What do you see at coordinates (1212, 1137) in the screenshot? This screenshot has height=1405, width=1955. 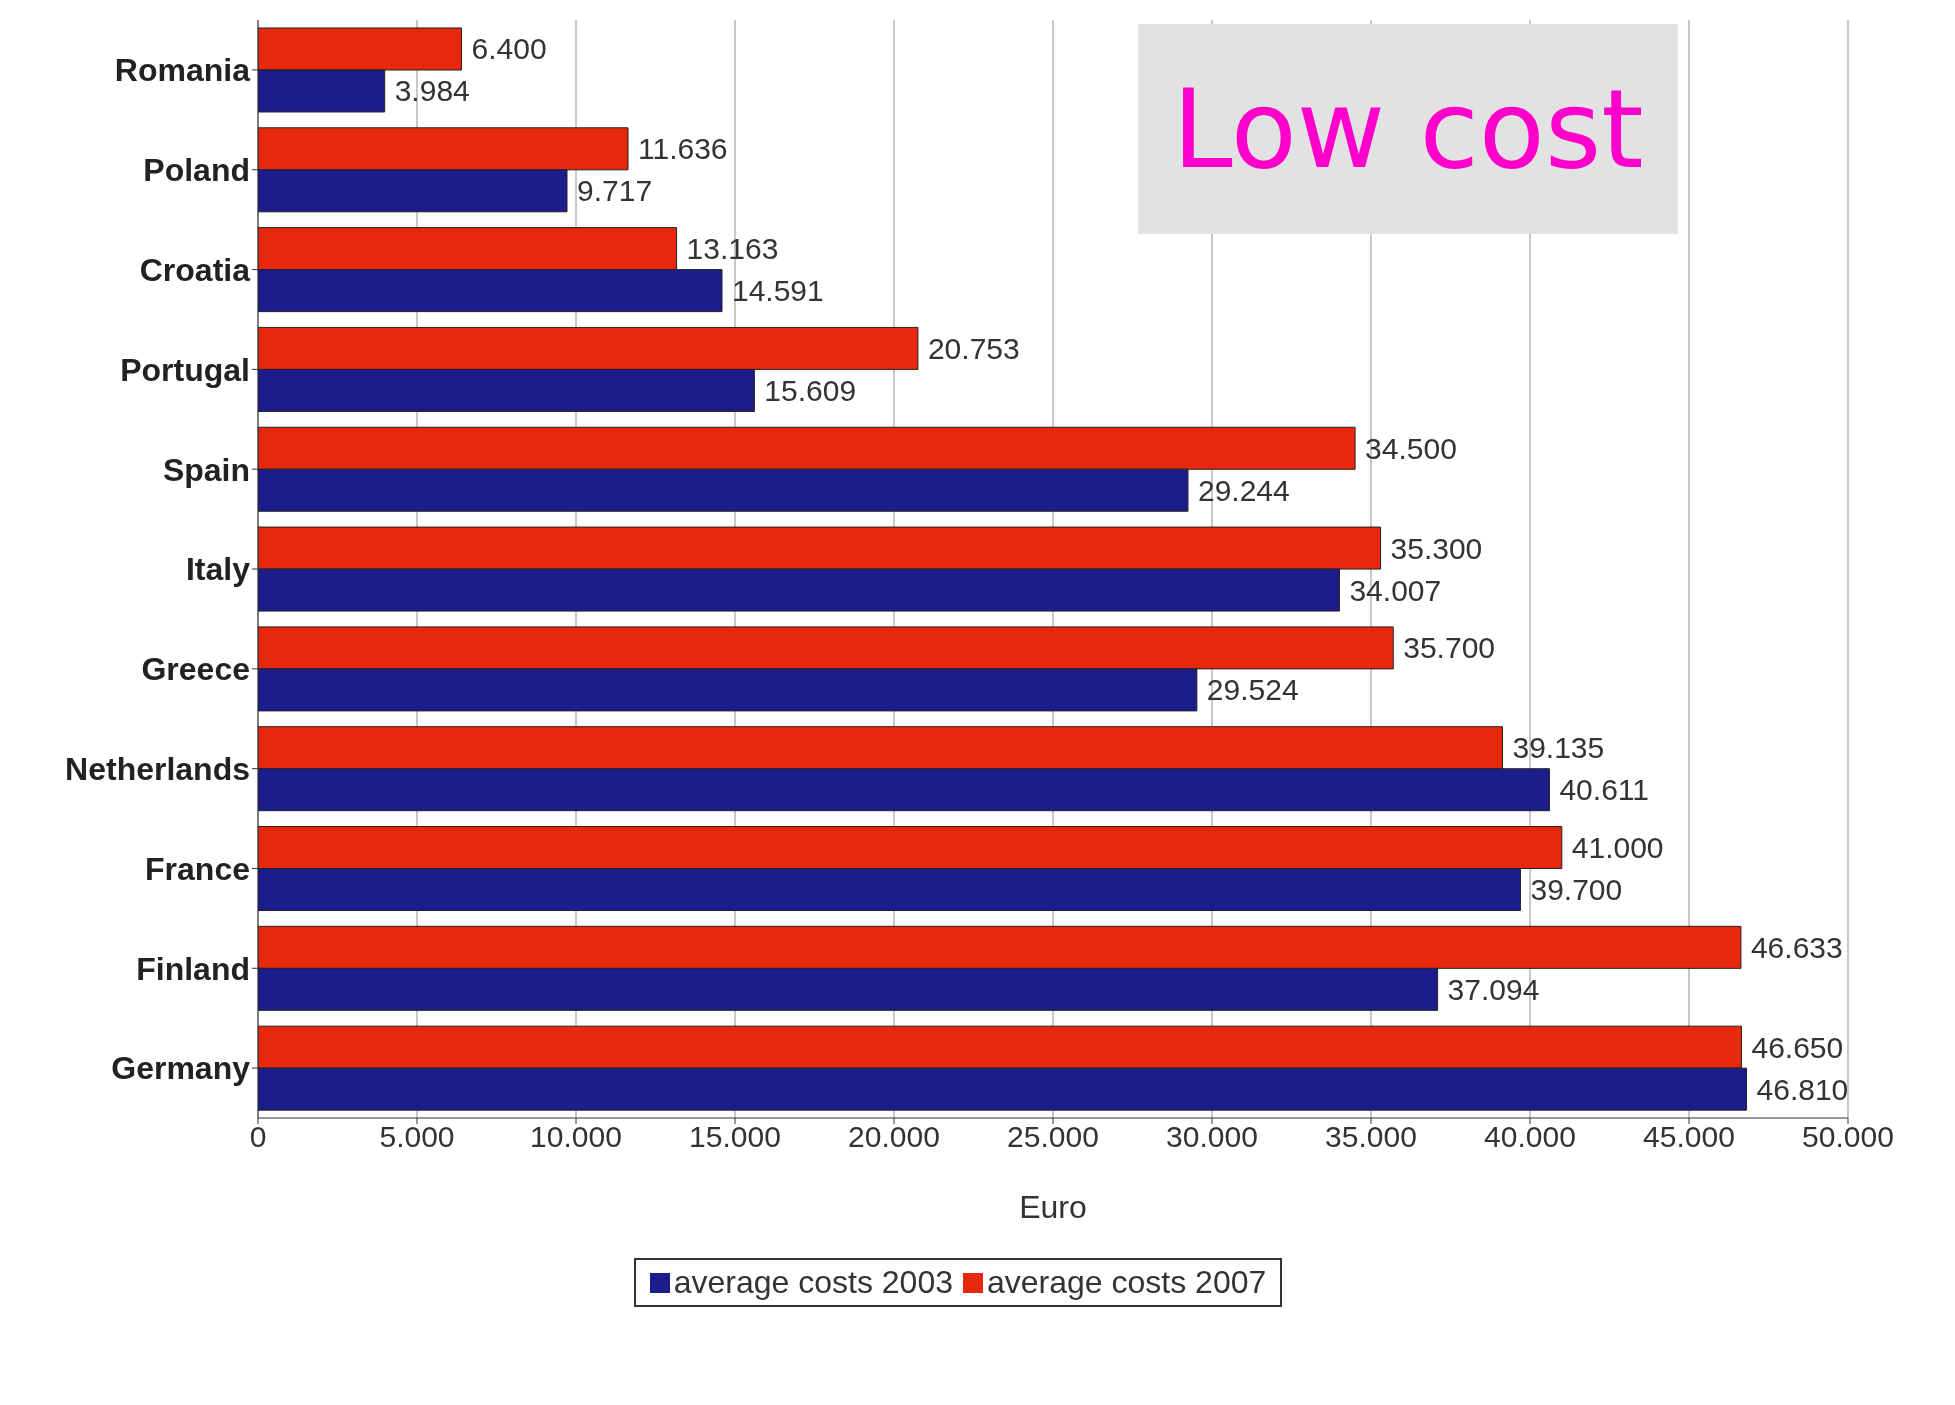 I see `x-tick-label: 30.000` at bounding box center [1212, 1137].